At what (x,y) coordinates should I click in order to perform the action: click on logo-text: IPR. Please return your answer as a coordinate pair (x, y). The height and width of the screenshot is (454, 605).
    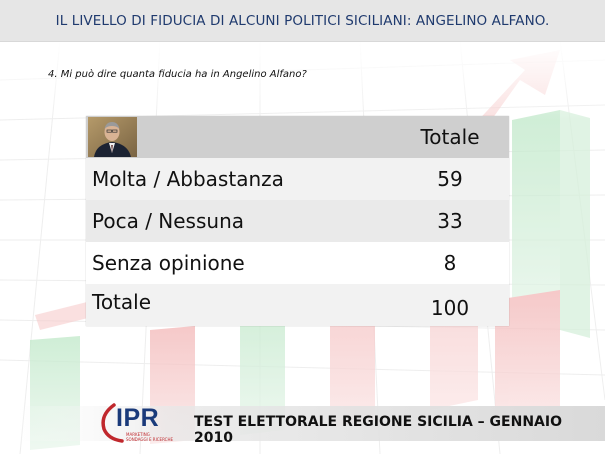
    Looking at the image, I should click on (138, 418).